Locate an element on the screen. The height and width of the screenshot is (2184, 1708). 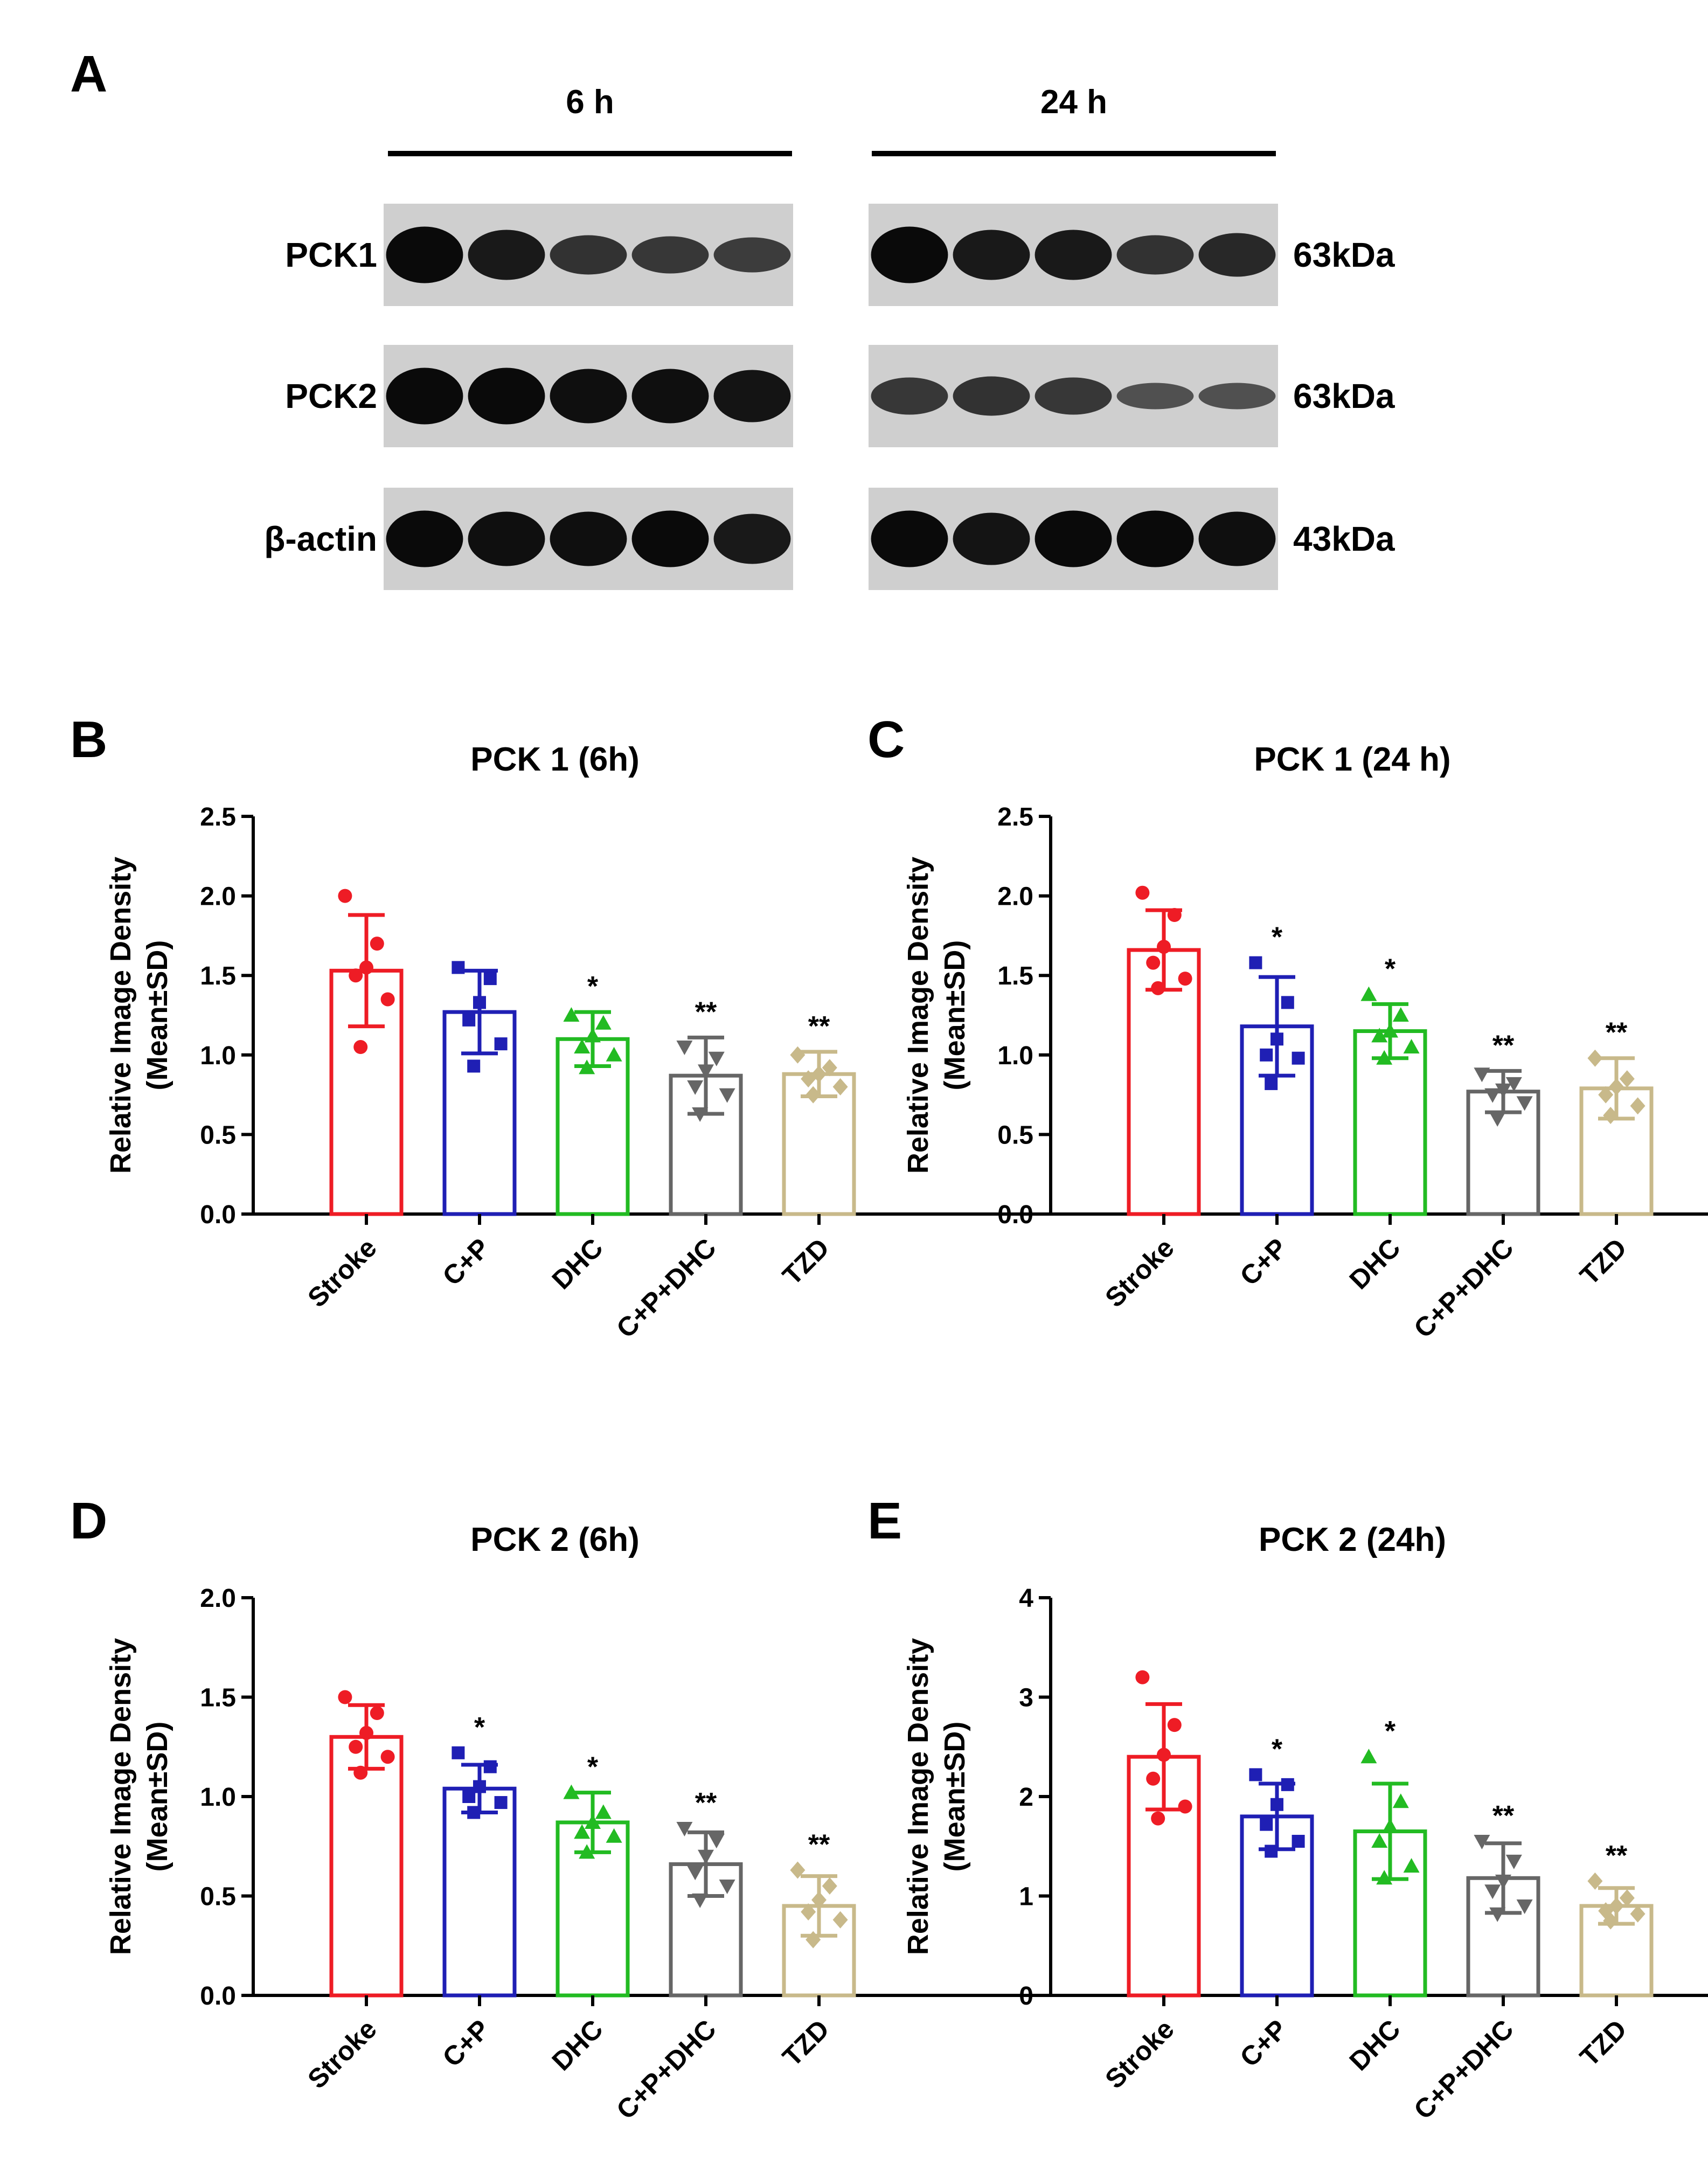
panel-label-c: C is located at coordinates (886, 739).